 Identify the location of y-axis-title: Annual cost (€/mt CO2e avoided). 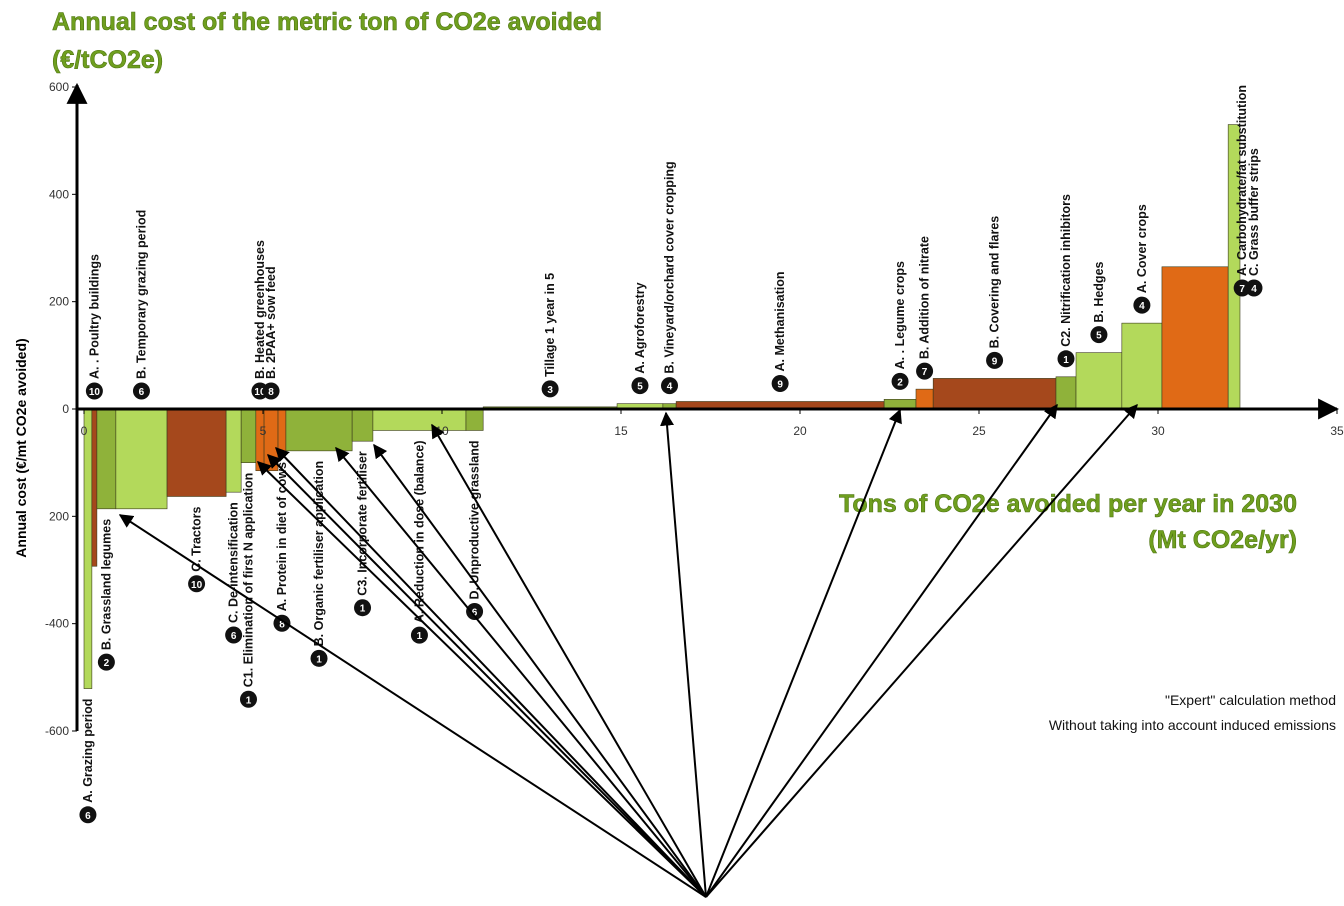
(21, 447).